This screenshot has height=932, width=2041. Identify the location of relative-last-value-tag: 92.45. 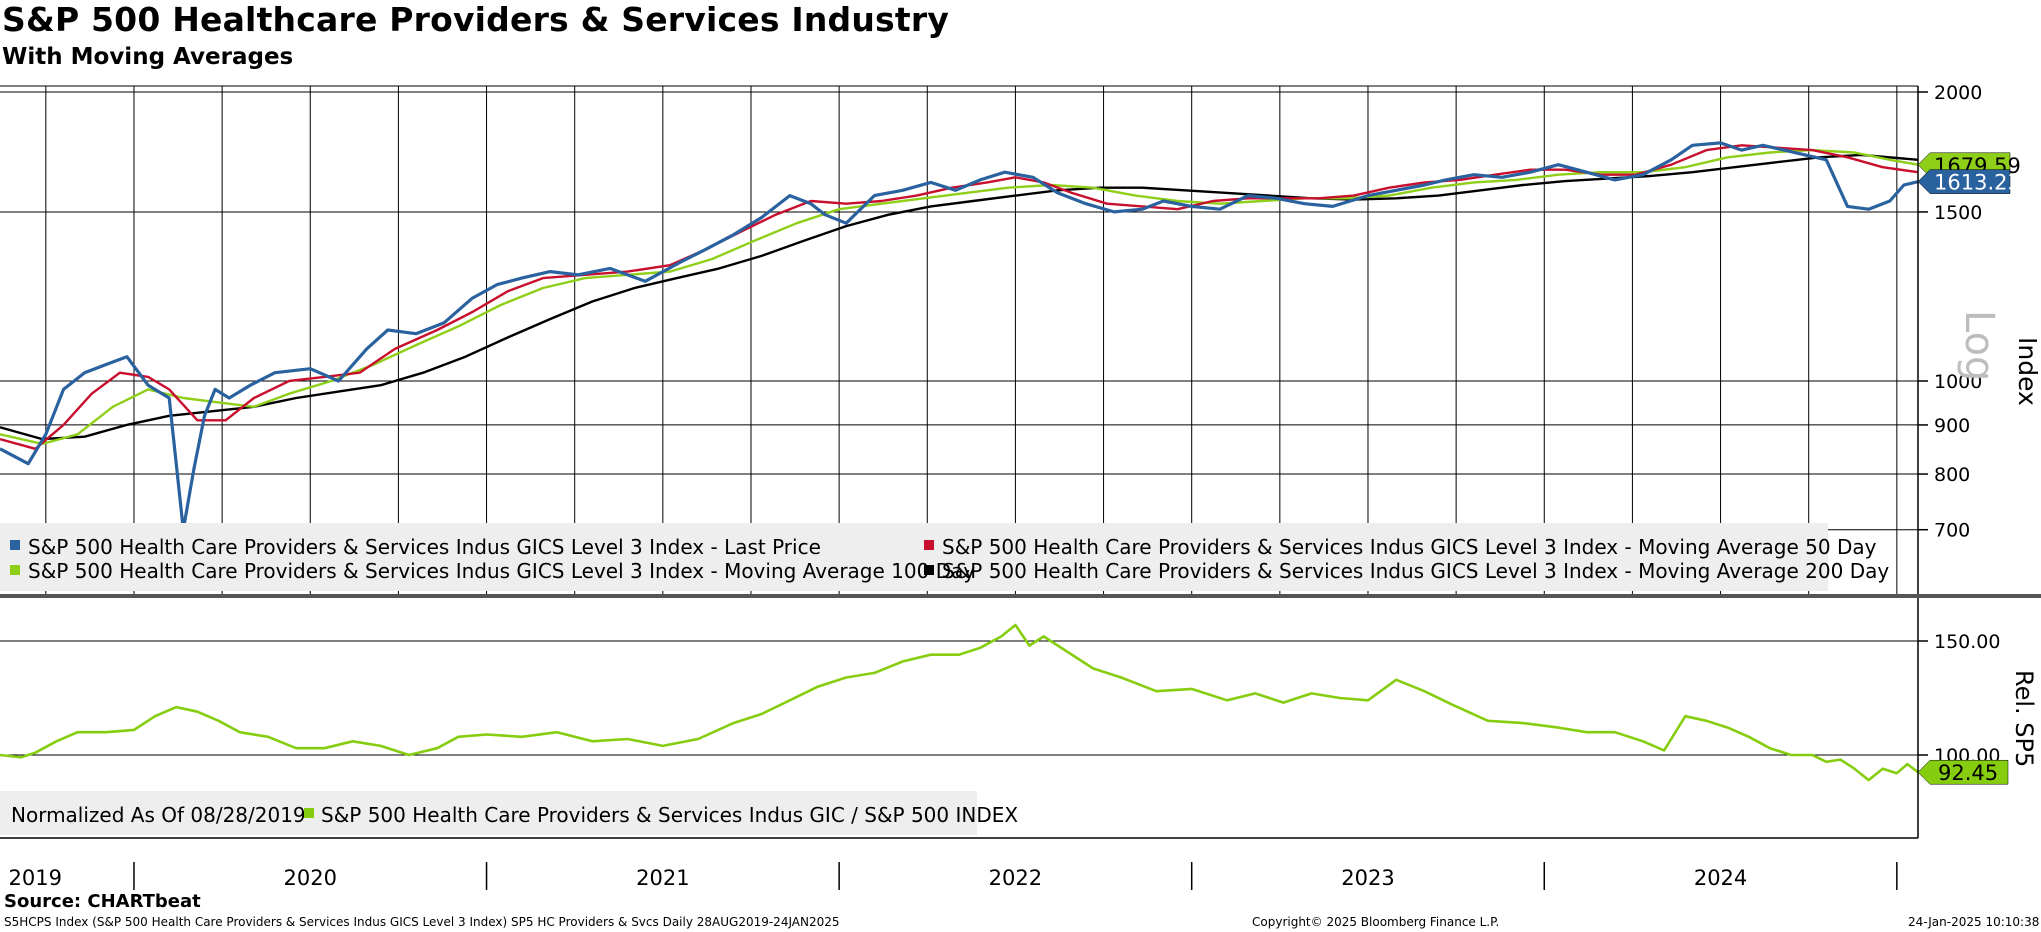
(1963, 772).